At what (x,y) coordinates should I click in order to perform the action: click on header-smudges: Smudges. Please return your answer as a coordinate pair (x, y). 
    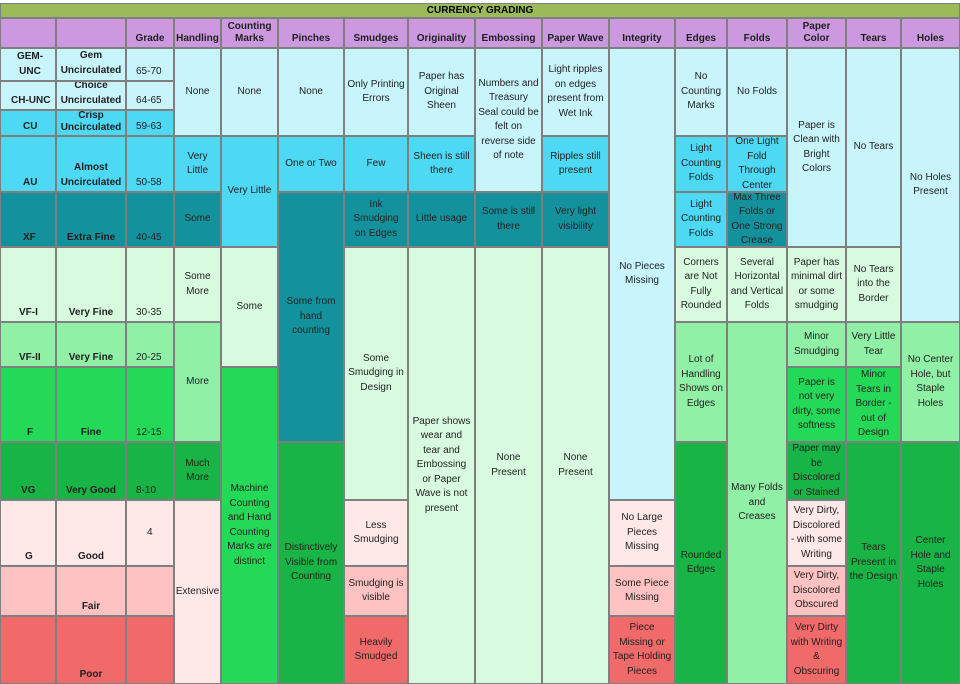
    Looking at the image, I should click on (376, 33).